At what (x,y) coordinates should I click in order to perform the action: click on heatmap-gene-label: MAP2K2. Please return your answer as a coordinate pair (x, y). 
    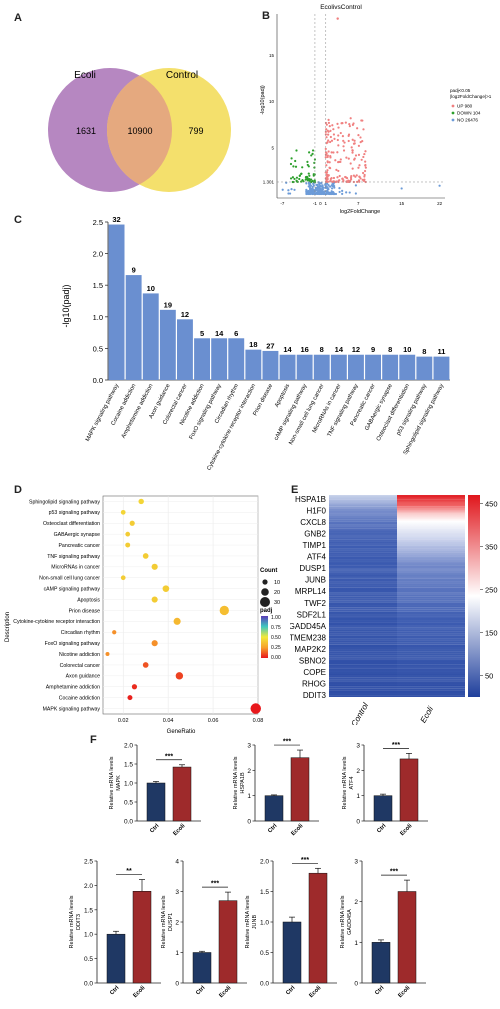
    Looking at the image, I should click on (310, 649).